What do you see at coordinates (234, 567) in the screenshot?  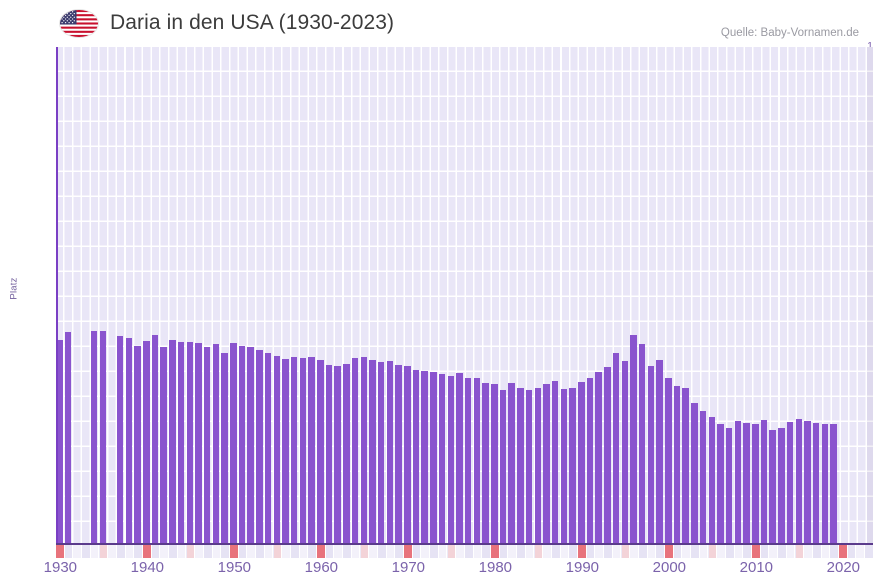 I see `x-axis-tick-label: 1950` at bounding box center [234, 567].